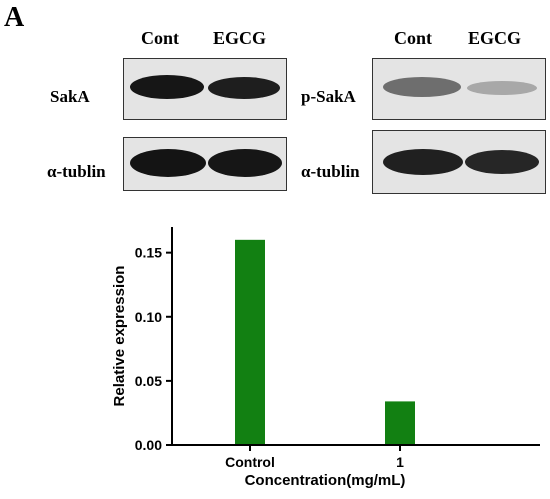 This screenshot has height=499, width=550. What do you see at coordinates (14, 17) in the screenshot?
I see `panel-letter: A` at bounding box center [14, 17].